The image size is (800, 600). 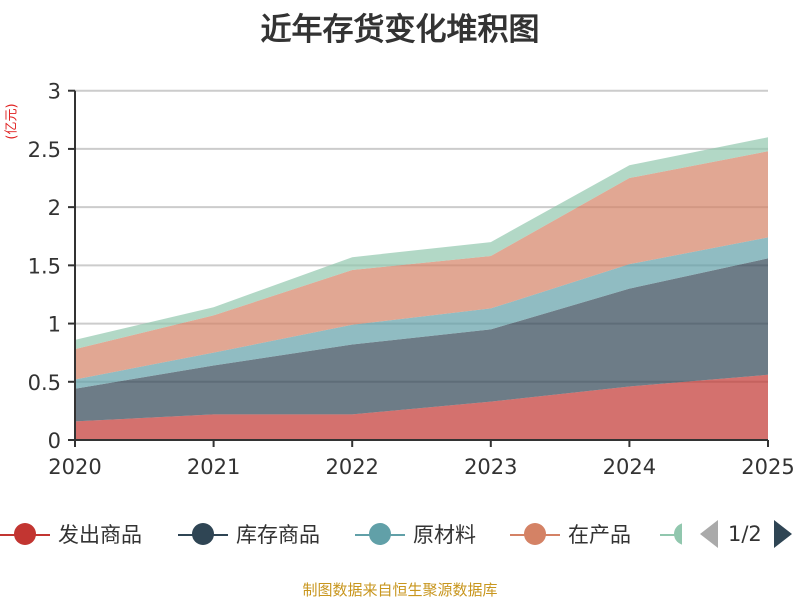 What do you see at coordinates (54, 441) in the screenshot?
I see `y-tick-label: 0` at bounding box center [54, 441].